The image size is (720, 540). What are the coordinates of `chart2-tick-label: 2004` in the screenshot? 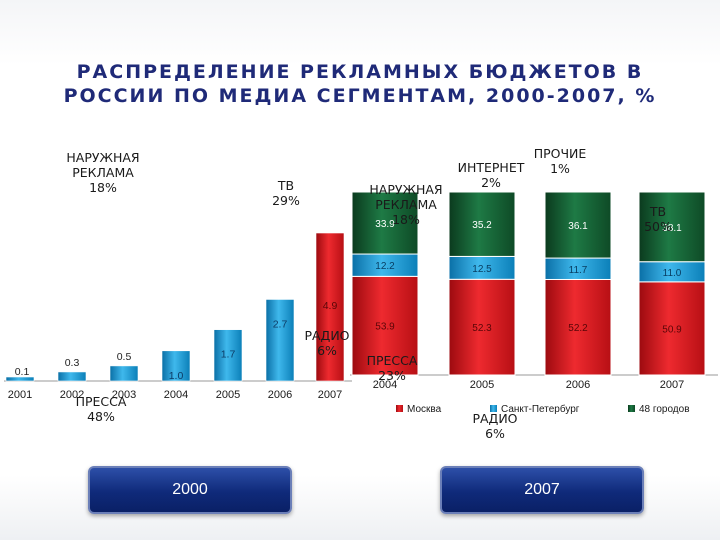 It's located at (385, 385).